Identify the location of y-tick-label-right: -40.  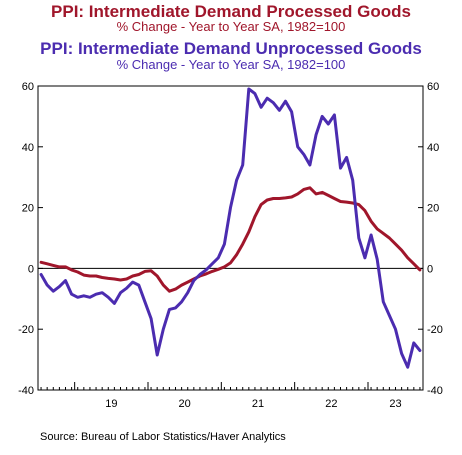
(435, 391).